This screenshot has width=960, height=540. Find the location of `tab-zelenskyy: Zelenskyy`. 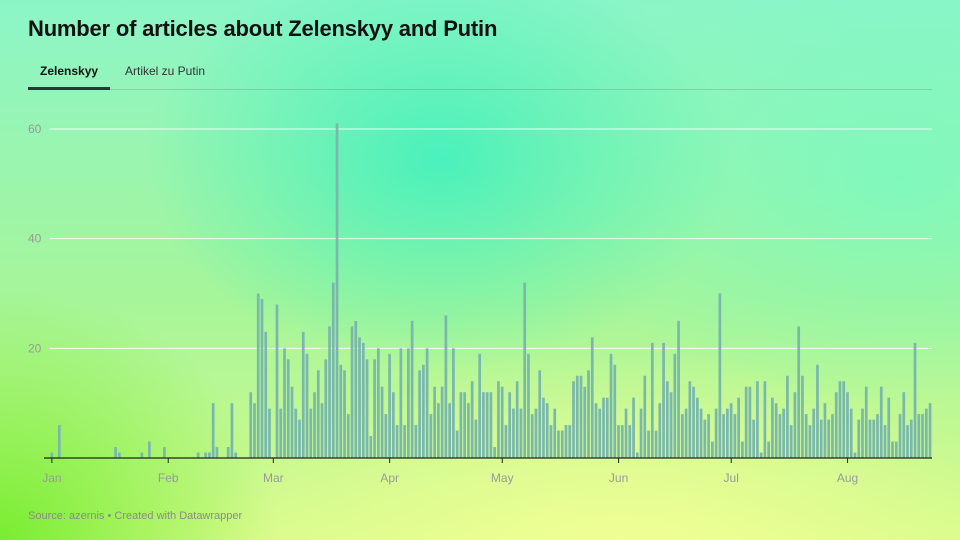

tab-zelenskyy: Zelenskyy is located at coordinates (69, 77).